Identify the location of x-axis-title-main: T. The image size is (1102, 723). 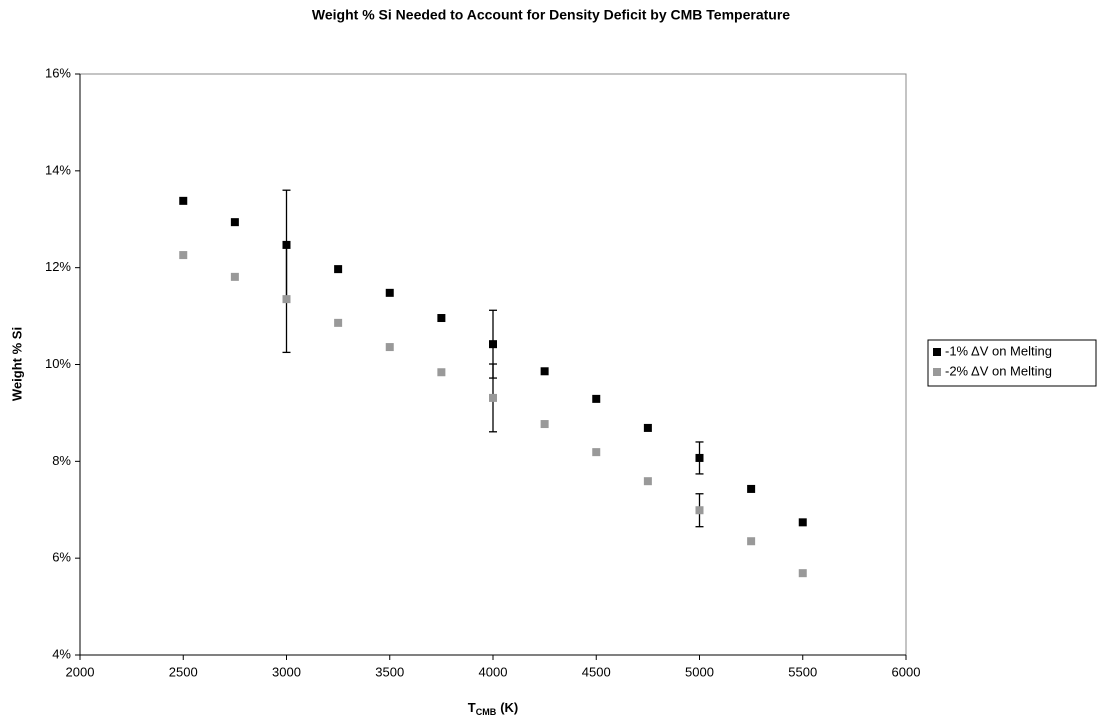
(472, 707).